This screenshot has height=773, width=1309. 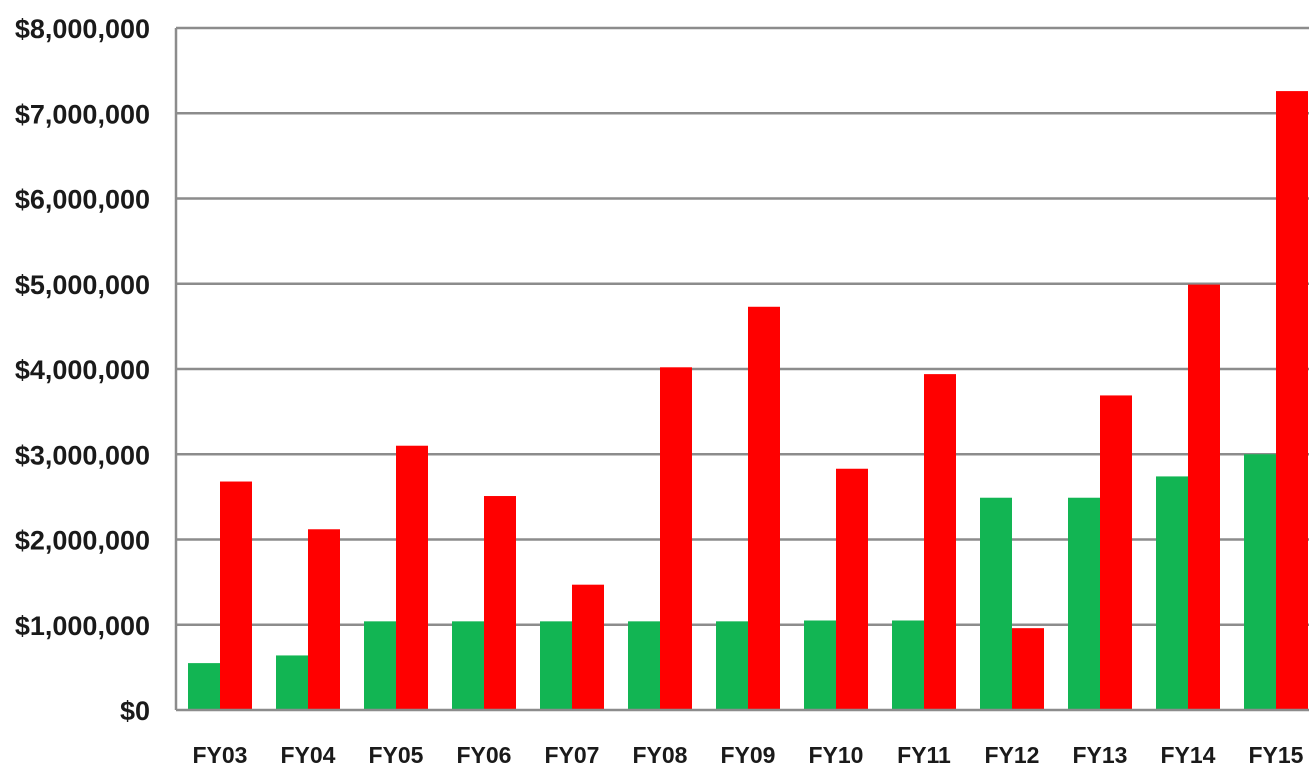 I want to click on x-category-label: FY13, so click(x=1100, y=755).